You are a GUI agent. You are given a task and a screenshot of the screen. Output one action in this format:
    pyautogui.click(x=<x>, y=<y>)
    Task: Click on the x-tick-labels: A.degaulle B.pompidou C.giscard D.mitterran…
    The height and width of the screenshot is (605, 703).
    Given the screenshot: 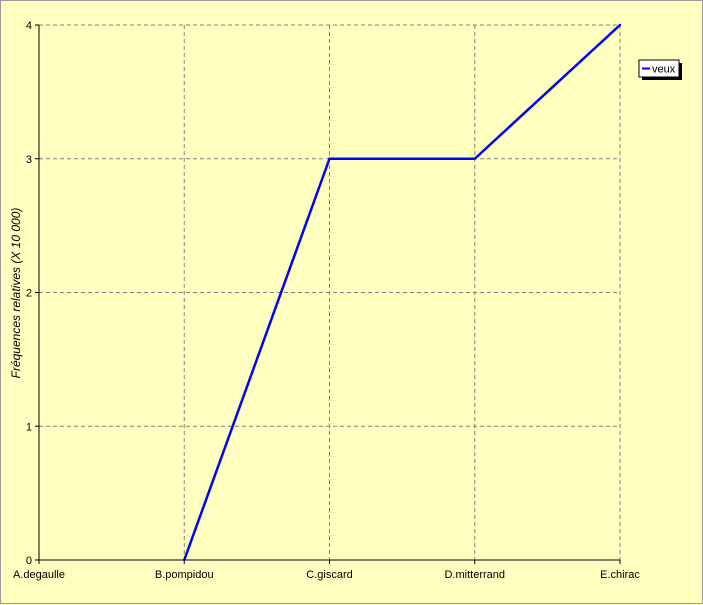 What is the action you would take?
    pyautogui.click(x=326, y=575)
    